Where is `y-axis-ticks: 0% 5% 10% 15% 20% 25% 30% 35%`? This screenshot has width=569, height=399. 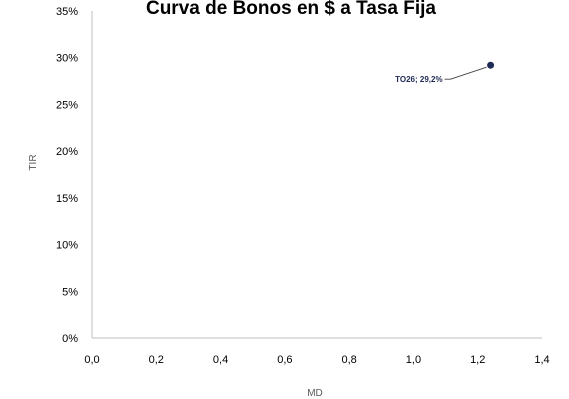
y-axis-ticks: 0% 5% 10% 15% 20% 25% 30% 35% is located at coordinates (67, 175).